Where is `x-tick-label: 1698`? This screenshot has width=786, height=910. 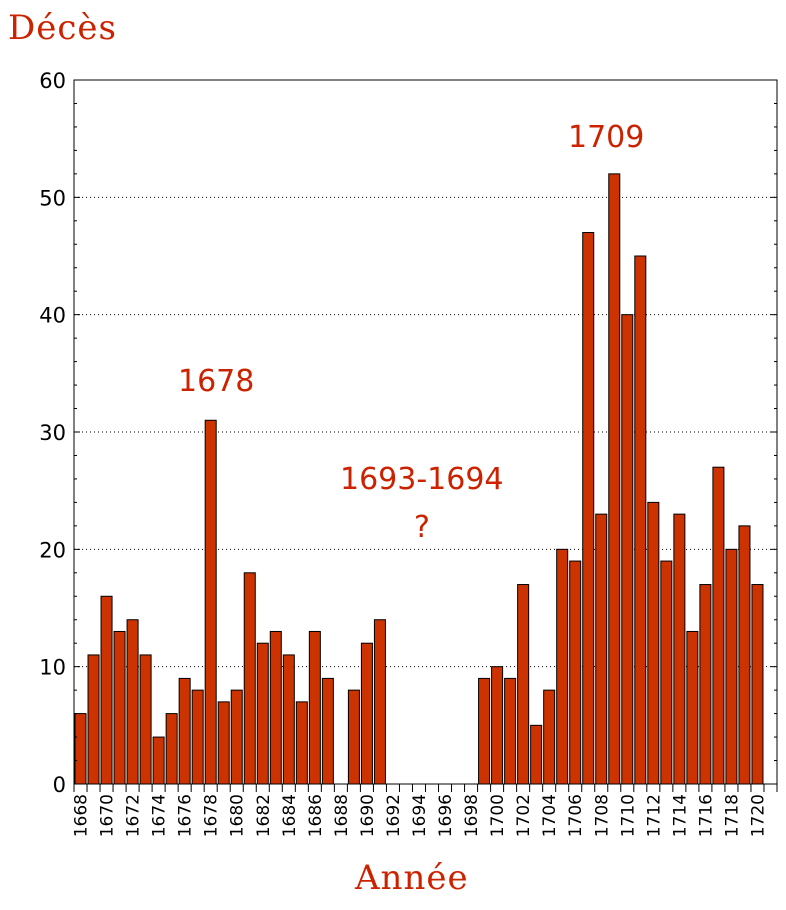 x-tick-label: 1698 is located at coordinates (472, 815).